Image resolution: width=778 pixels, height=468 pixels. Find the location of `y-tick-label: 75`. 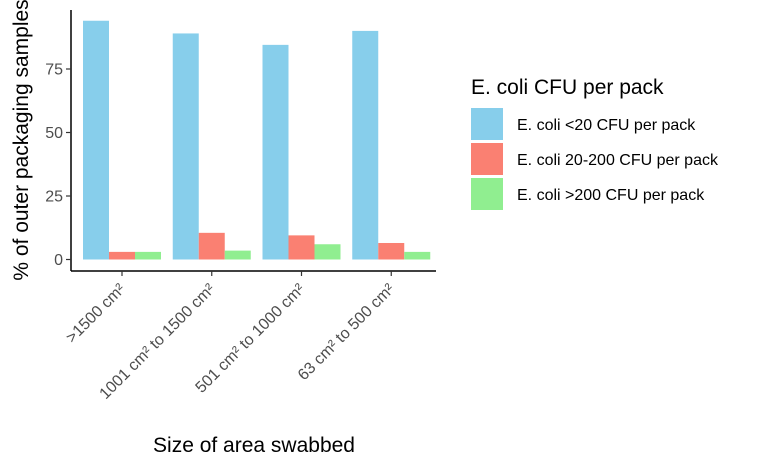

y-tick-label: 75 is located at coordinates (54, 70).